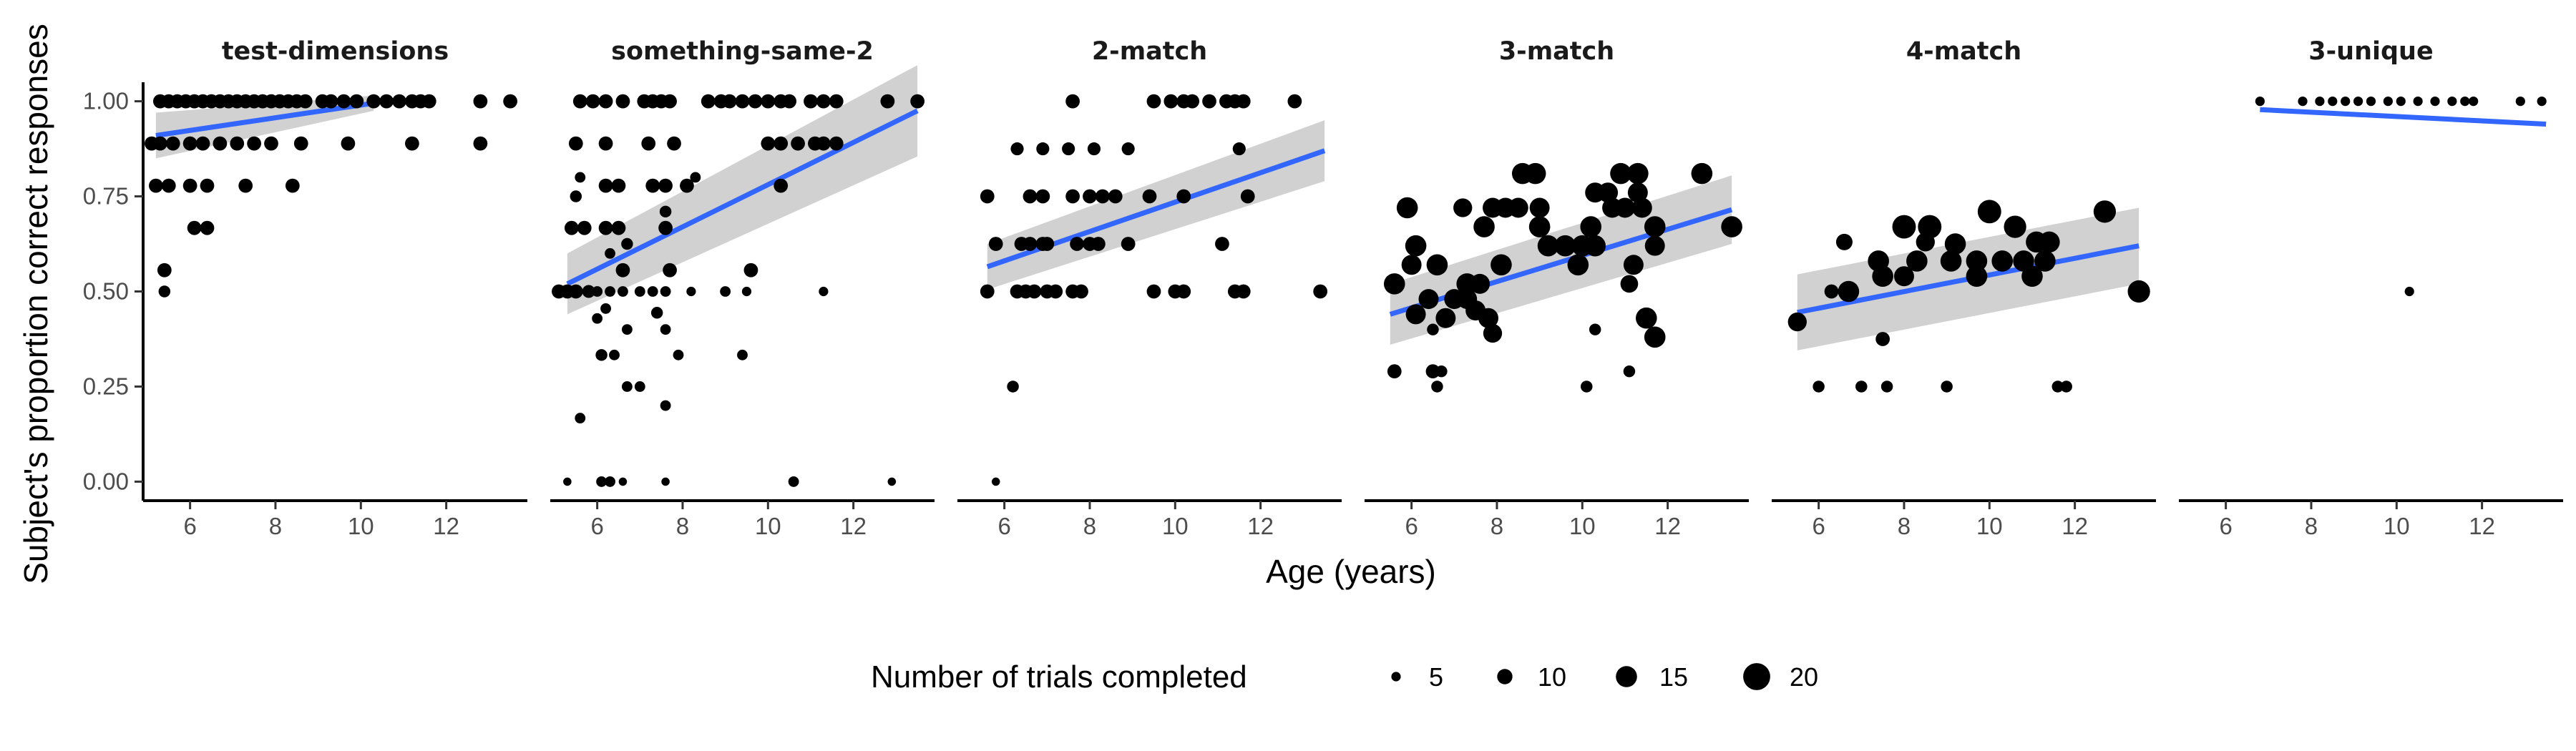  What do you see at coordinates (2370, 52) in the screenshot?
I see `facet-title: 3-unique` at bounding box center [2370, 52].